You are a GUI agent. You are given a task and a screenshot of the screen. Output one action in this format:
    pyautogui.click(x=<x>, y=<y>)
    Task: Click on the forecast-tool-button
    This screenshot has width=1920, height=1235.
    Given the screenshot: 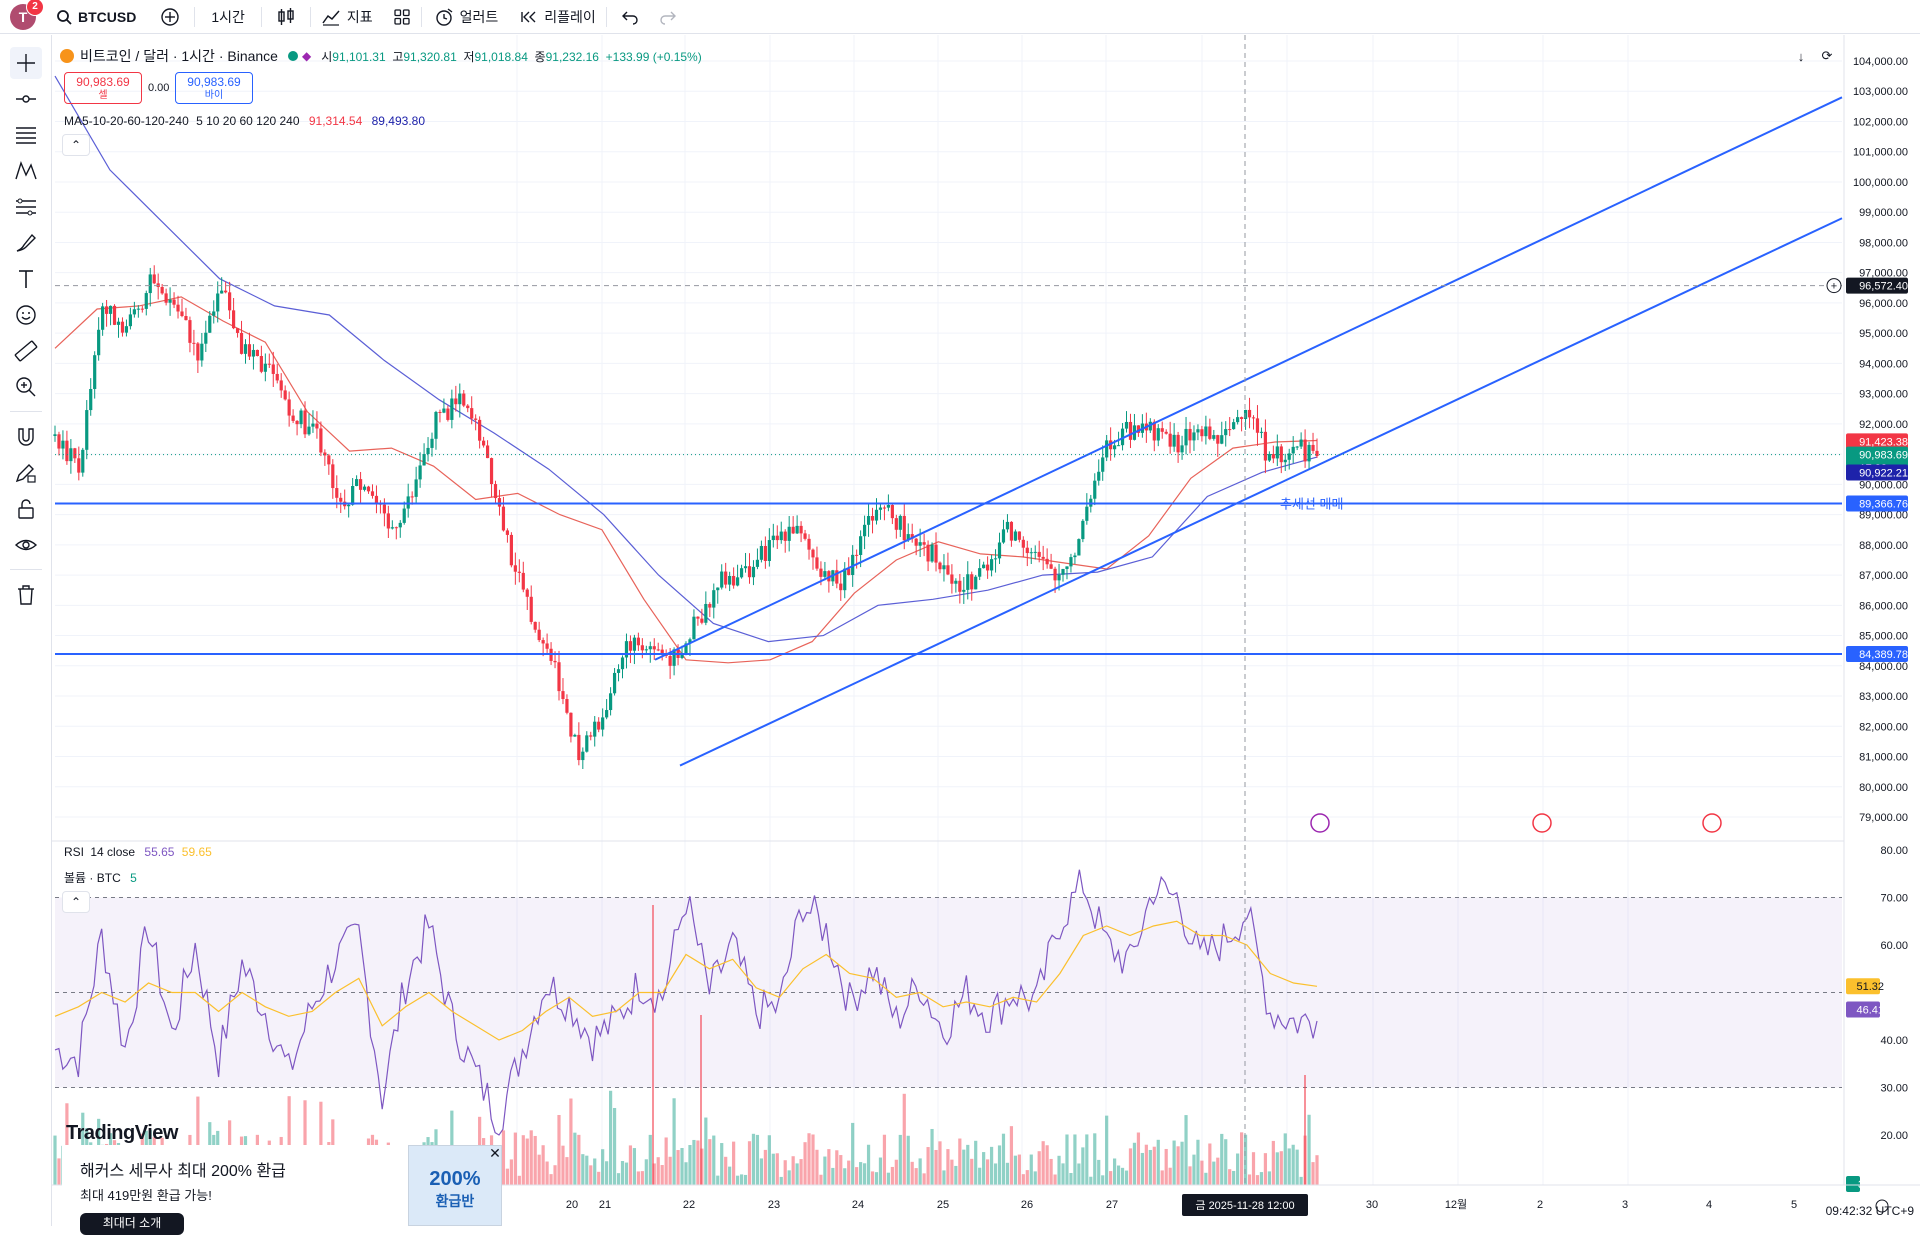 What is the action you would take?
    pyautogui.click(x=26, y=207)
    